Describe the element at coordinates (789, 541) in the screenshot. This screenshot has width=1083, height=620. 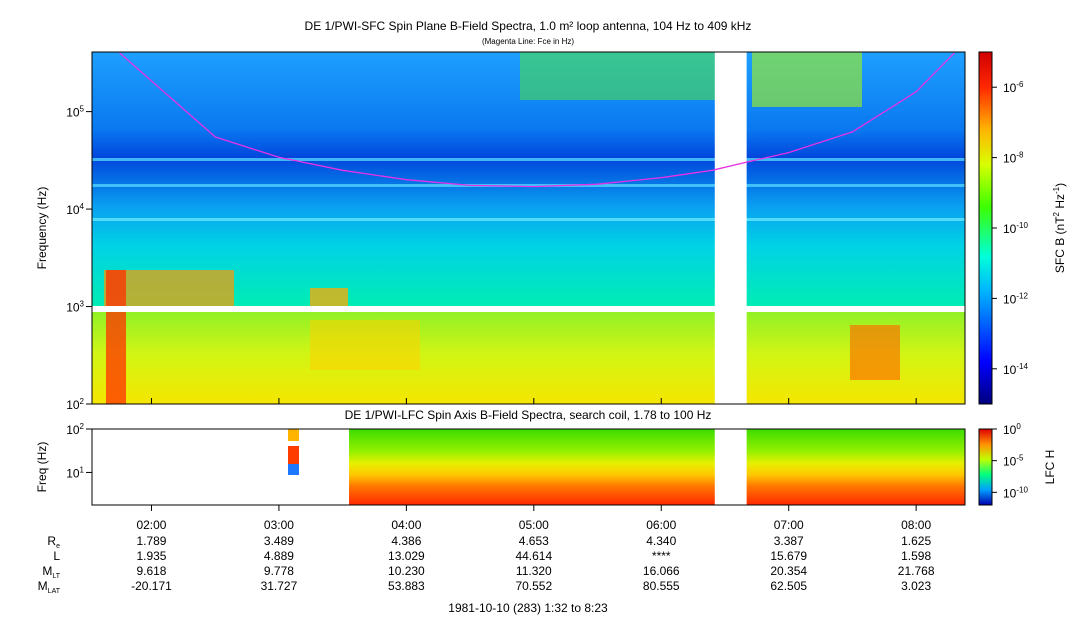
I see `orbit-cell: 3.387` at that location.